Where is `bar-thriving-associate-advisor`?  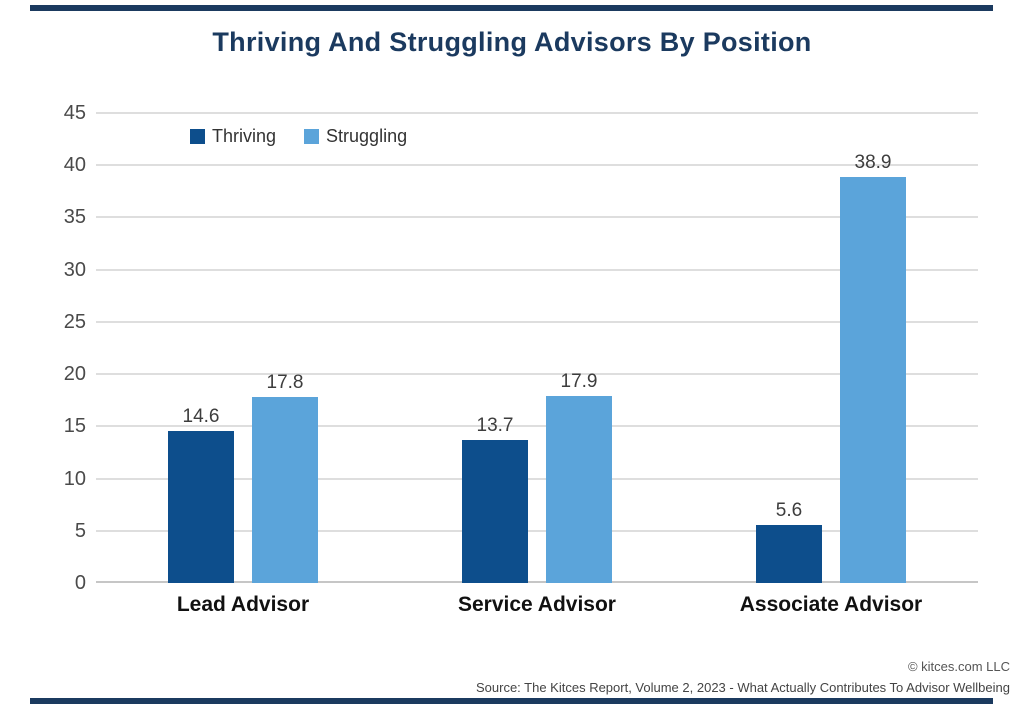 bar-thriving-associate-advisor is located at coordinates (789, 553).